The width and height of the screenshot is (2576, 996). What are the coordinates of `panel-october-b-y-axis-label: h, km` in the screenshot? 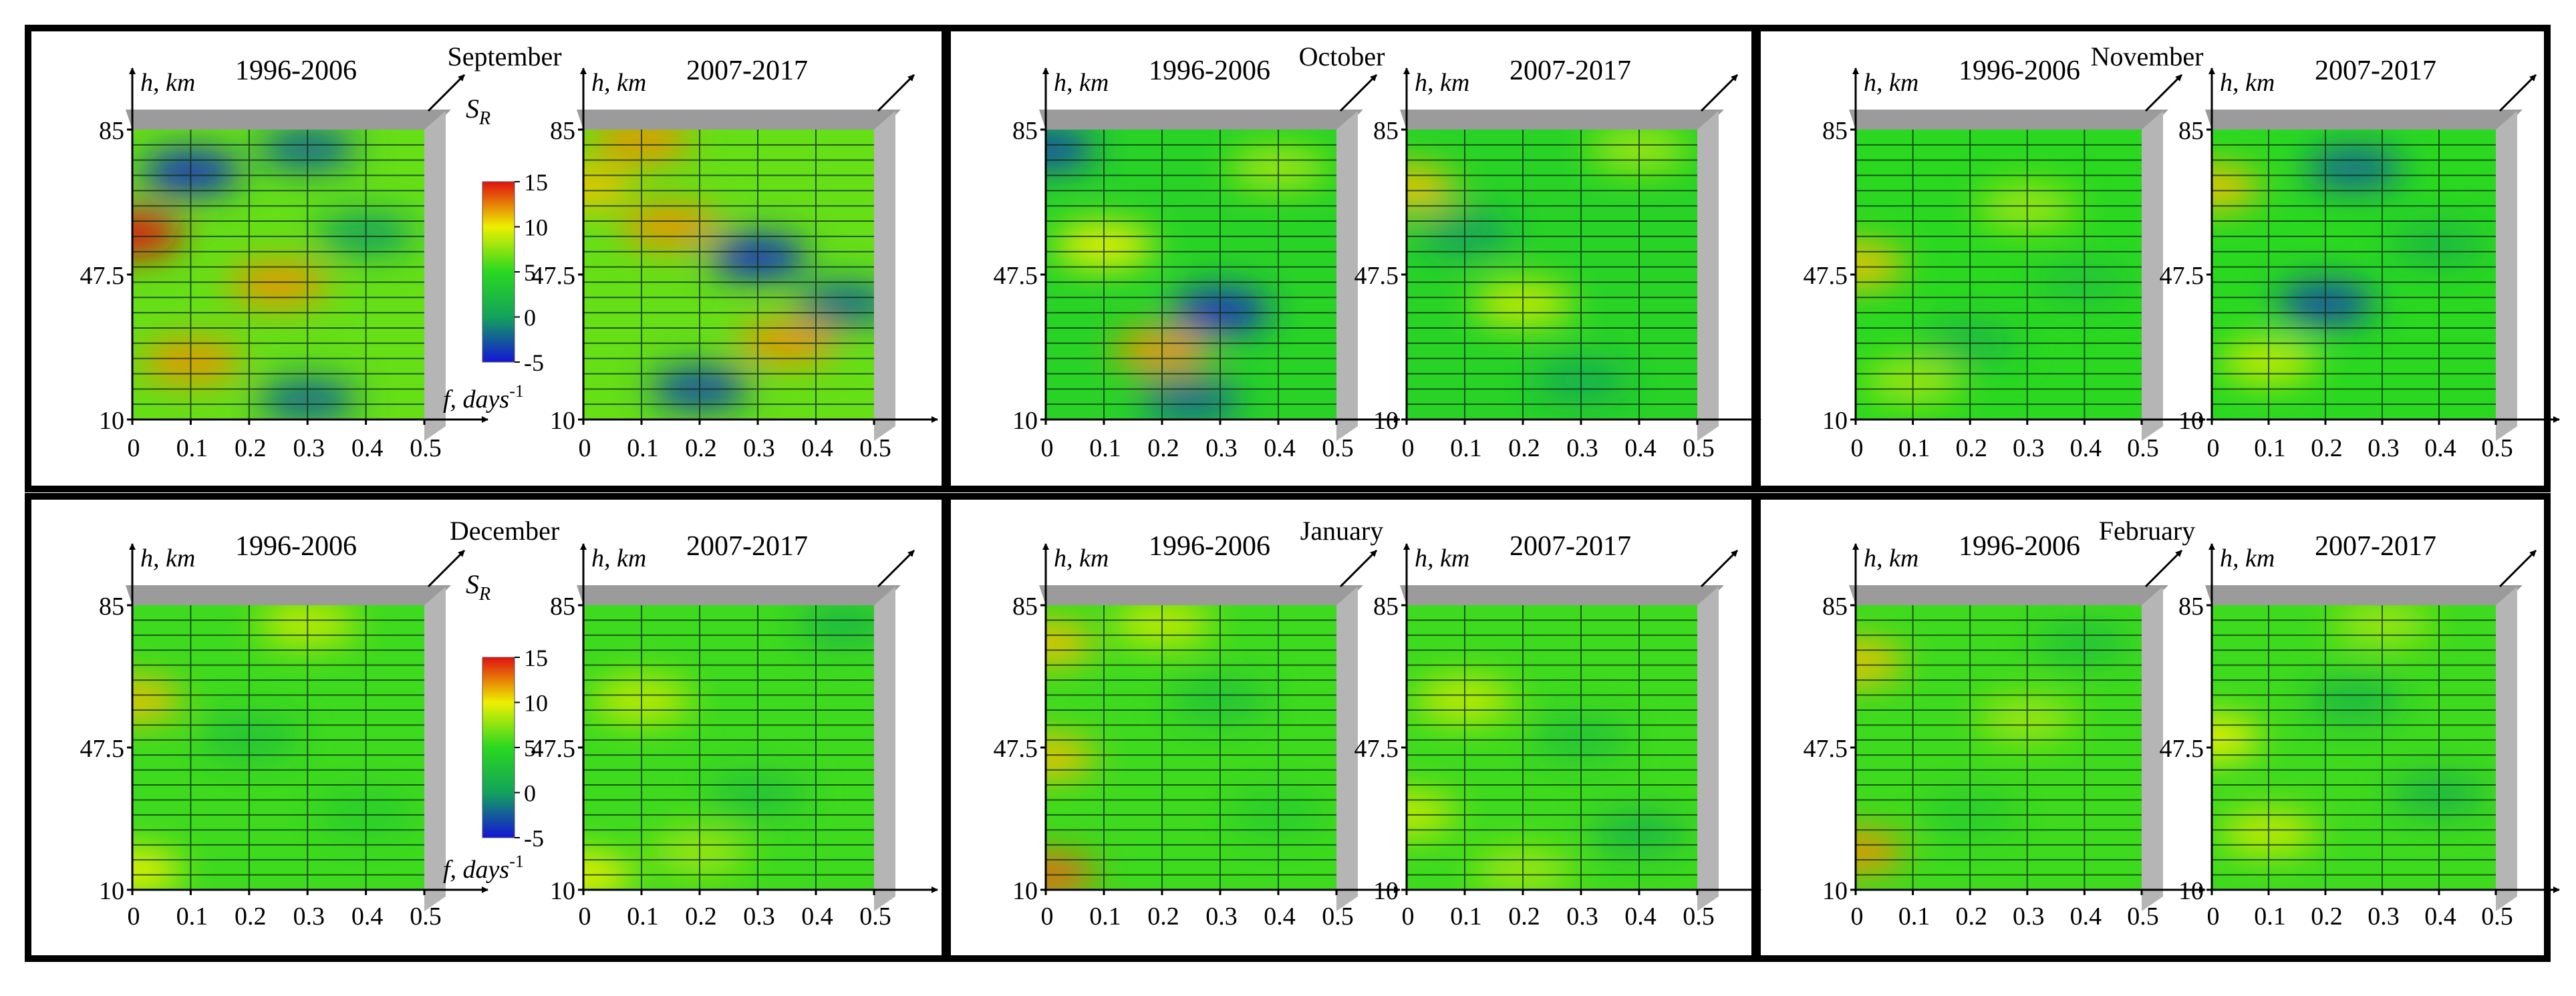 It's located at (1442, 83).